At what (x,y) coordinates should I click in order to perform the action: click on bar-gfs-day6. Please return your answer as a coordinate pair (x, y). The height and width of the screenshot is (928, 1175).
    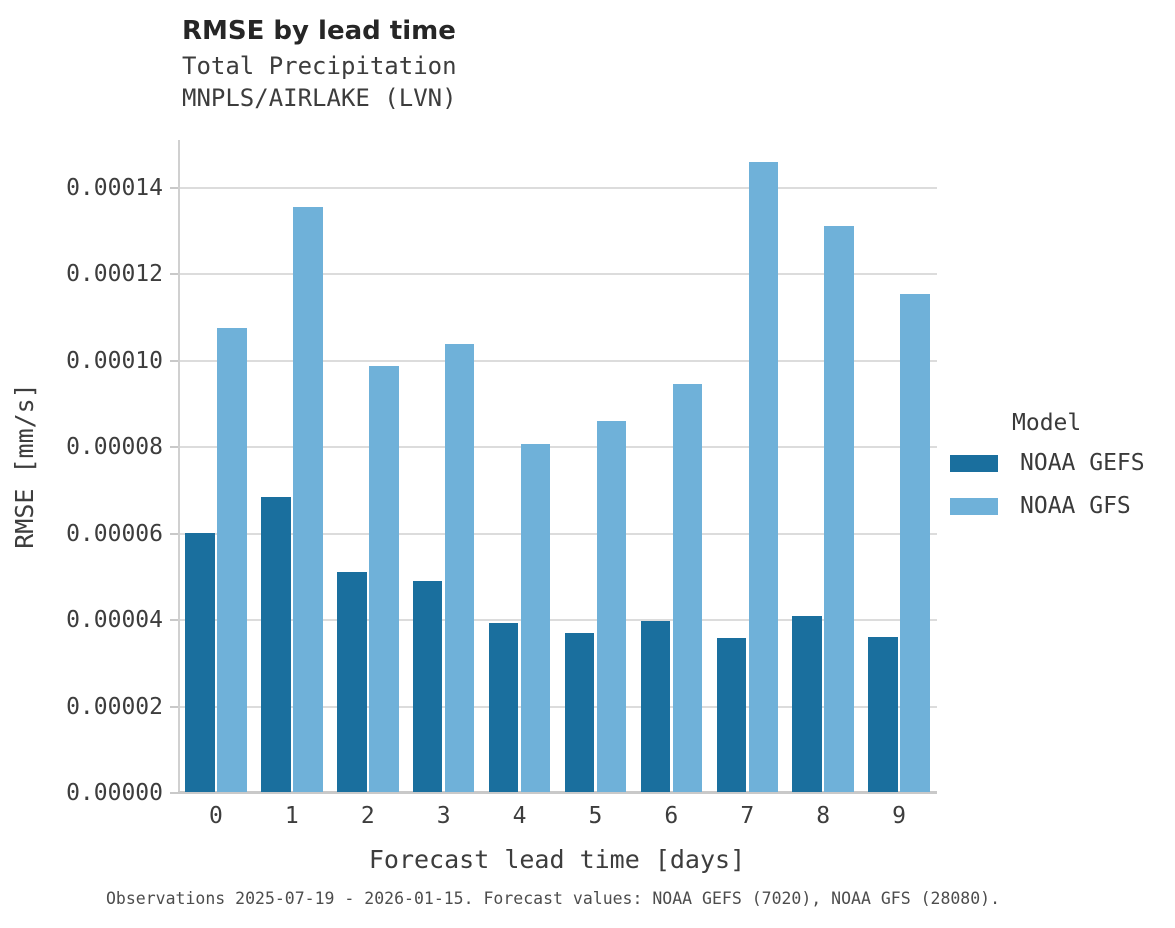
    Looking at the image, I should click on (687, 588).